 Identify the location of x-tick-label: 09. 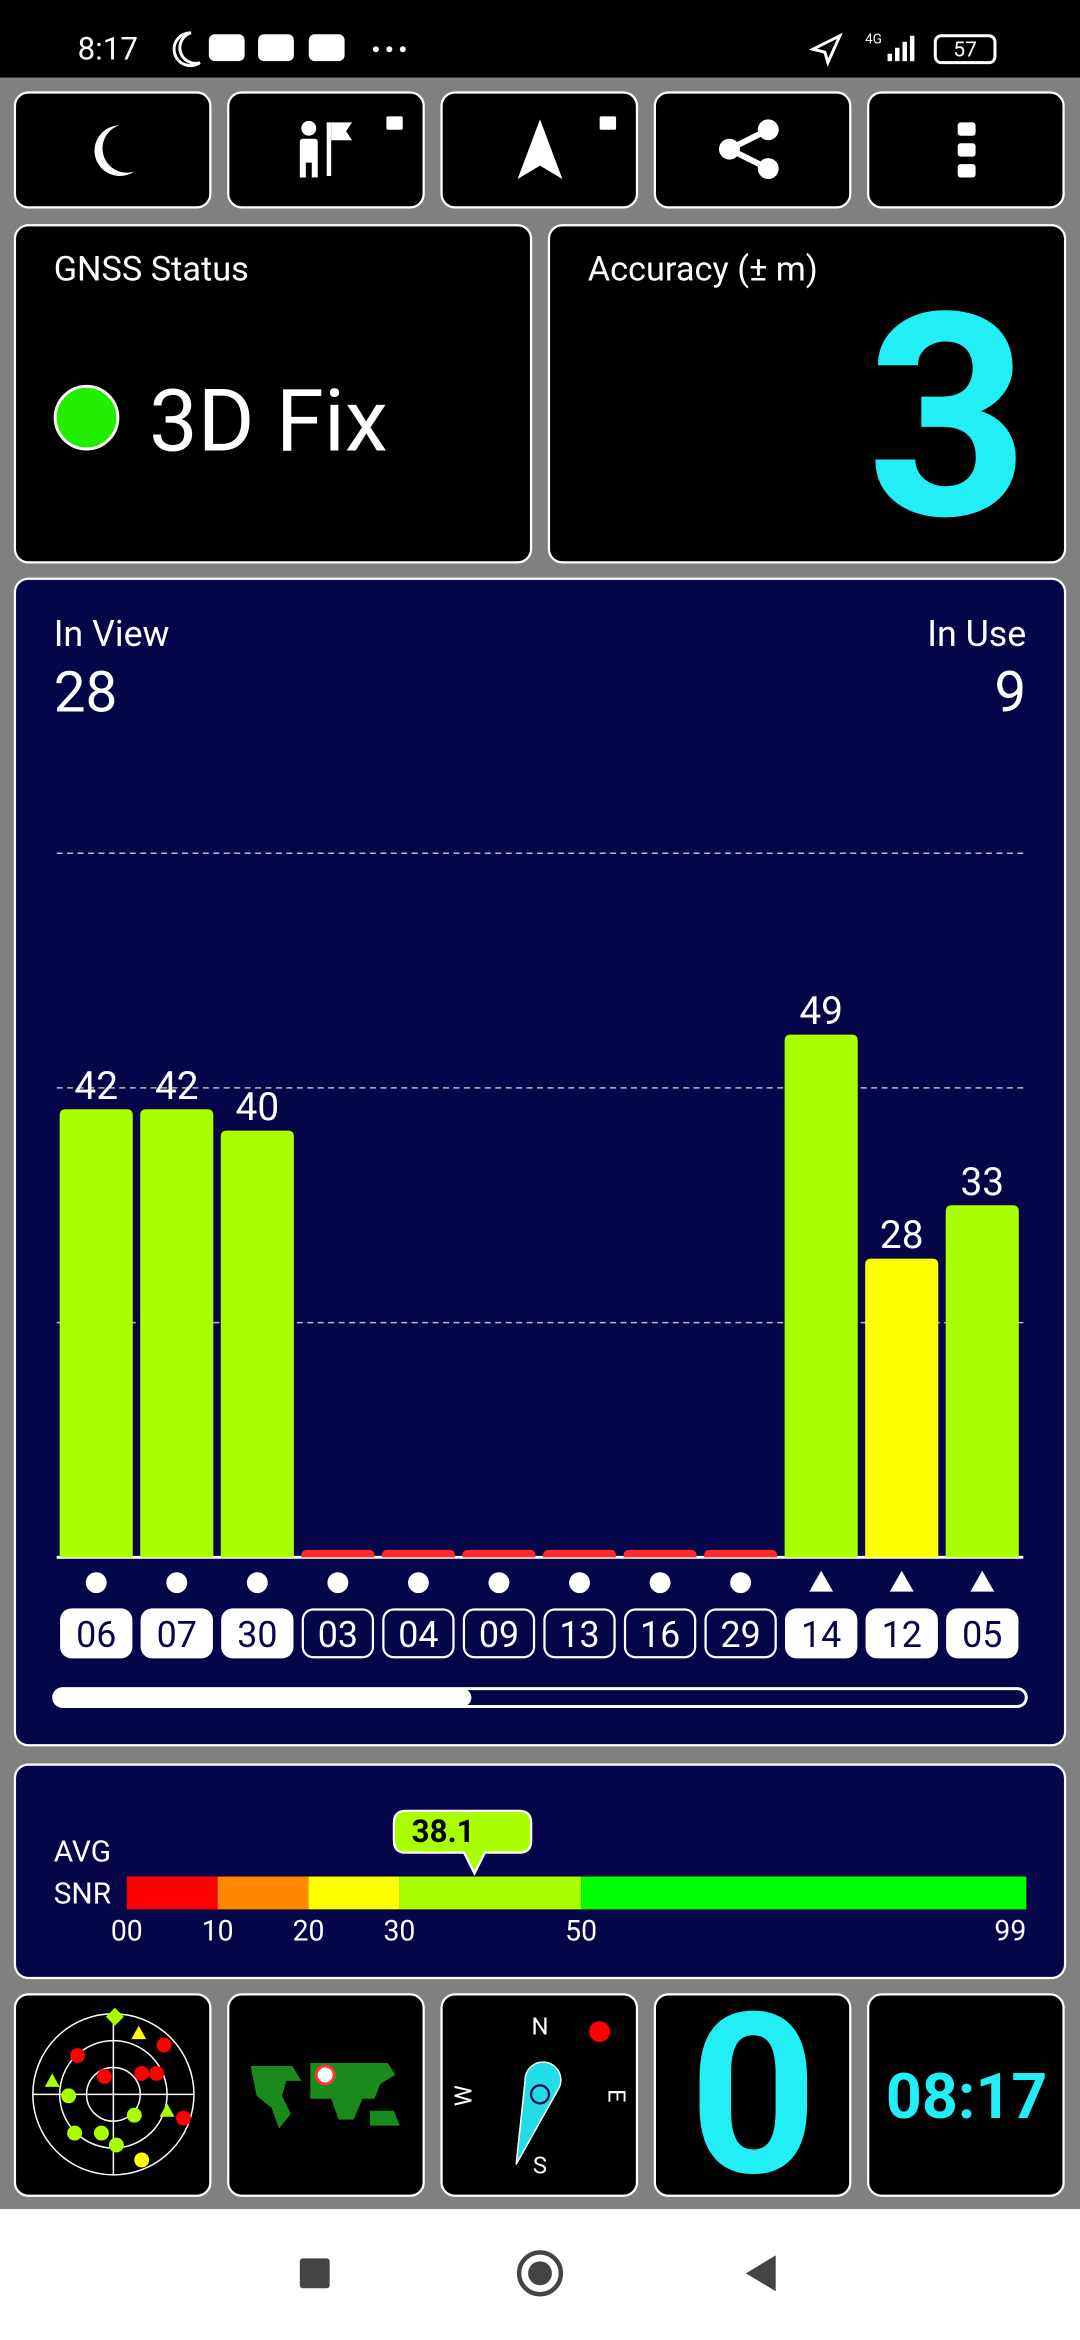
(499, 1635).